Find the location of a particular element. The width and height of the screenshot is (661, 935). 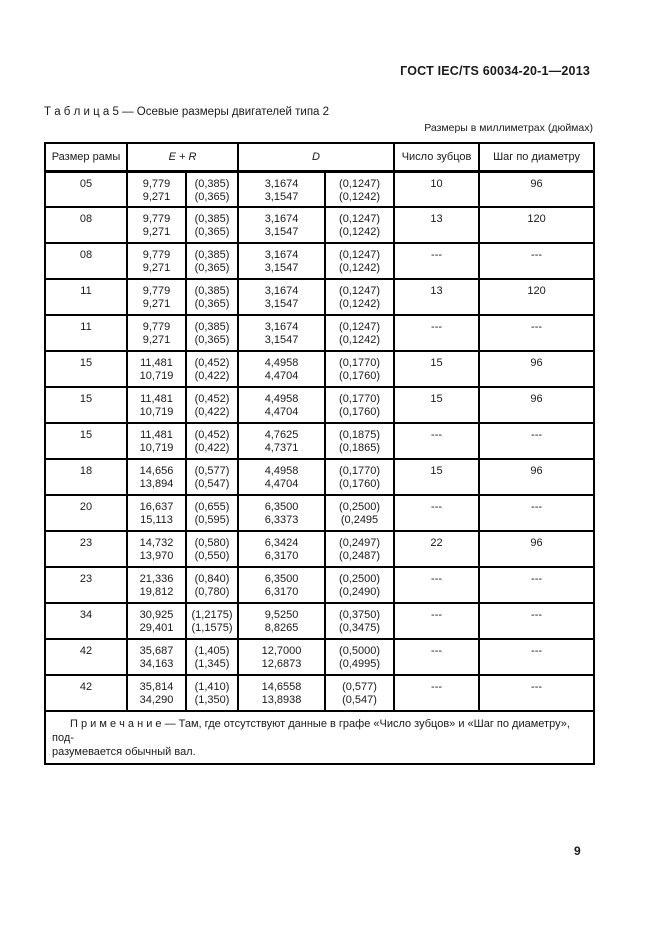

col-header-e-plus-r: E + R is located at coordinates (182, 157).